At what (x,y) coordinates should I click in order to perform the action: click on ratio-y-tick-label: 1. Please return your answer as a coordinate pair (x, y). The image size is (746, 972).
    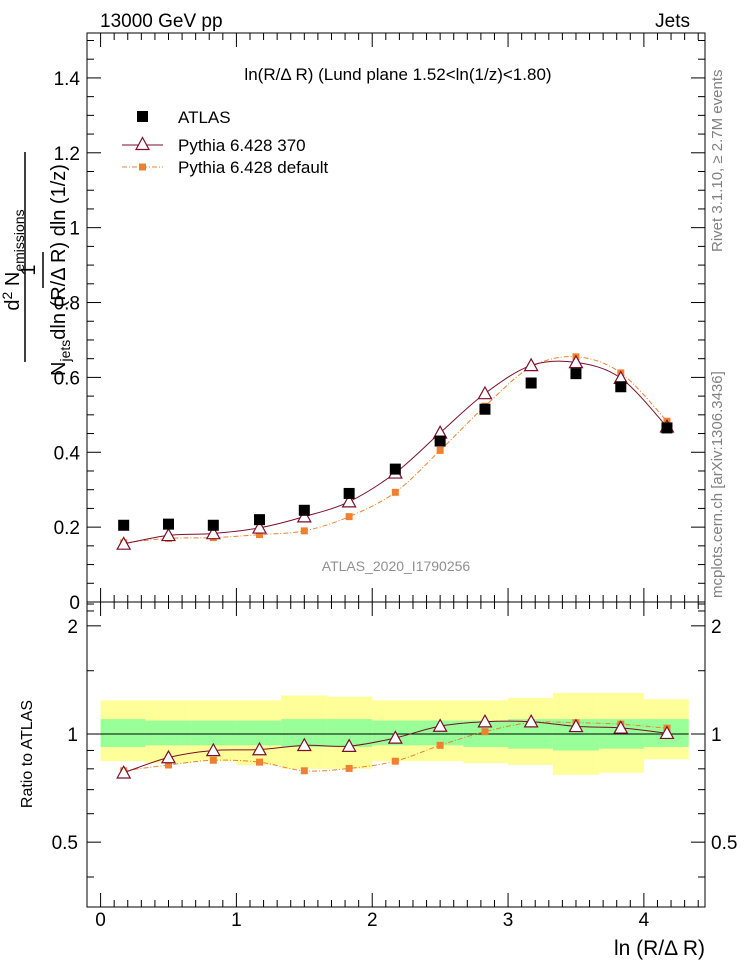
    Looking at the image, I should click on (72, 735).